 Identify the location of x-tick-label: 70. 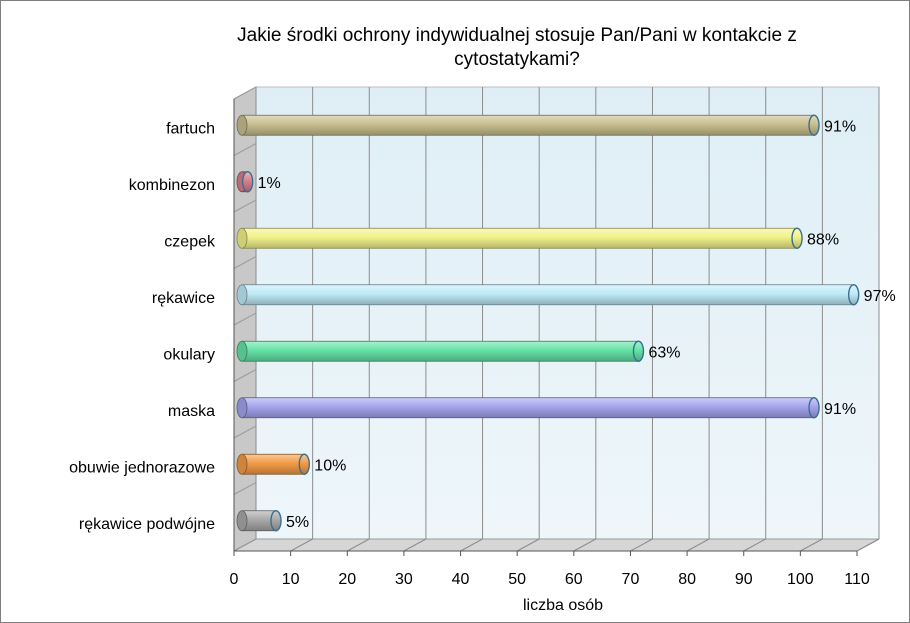
(631, 579).